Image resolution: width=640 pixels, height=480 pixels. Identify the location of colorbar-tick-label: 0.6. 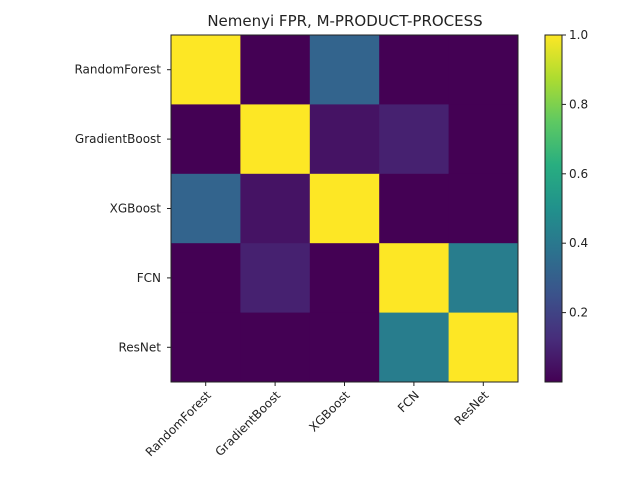
(578, 174).